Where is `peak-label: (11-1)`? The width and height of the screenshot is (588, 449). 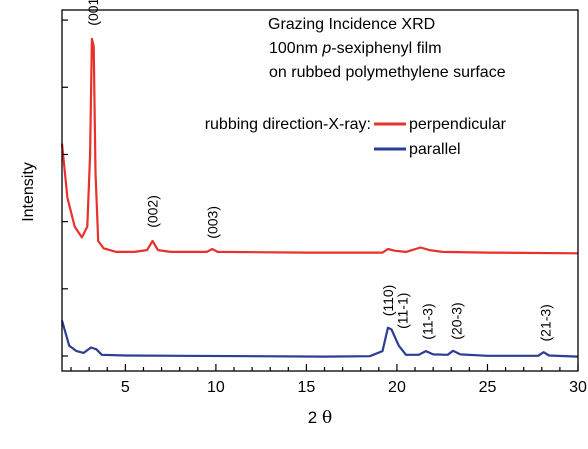 peak-label: (11-1) is located at coordinates (402, 311).